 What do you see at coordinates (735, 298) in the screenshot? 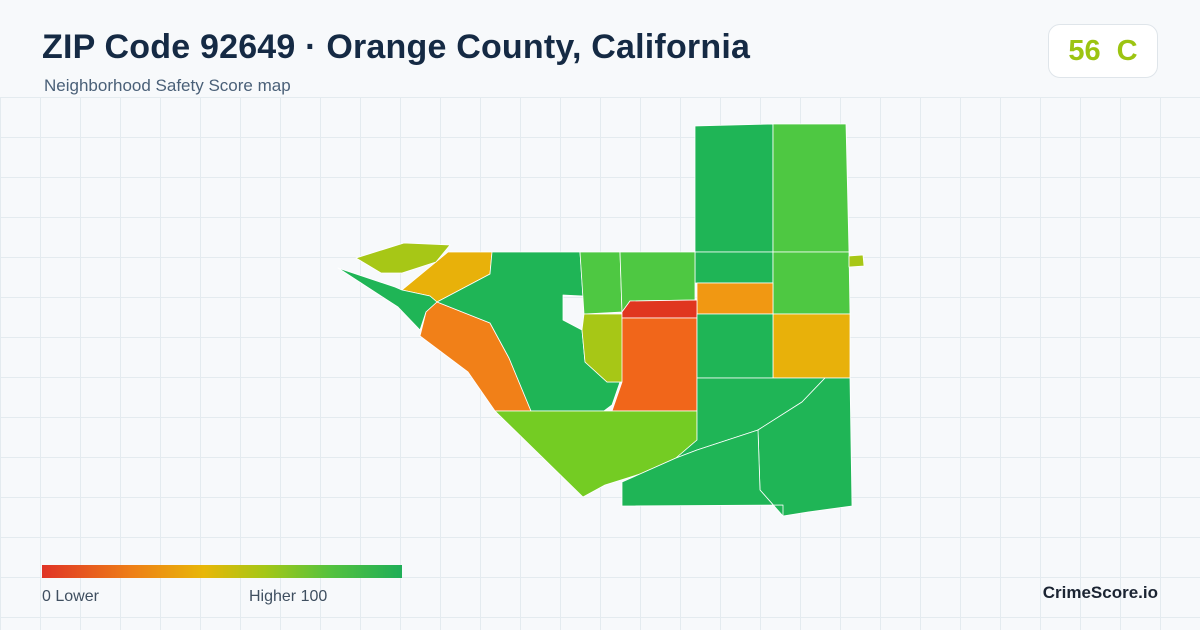
I see `region-c1` at bounding box center [735, 298].